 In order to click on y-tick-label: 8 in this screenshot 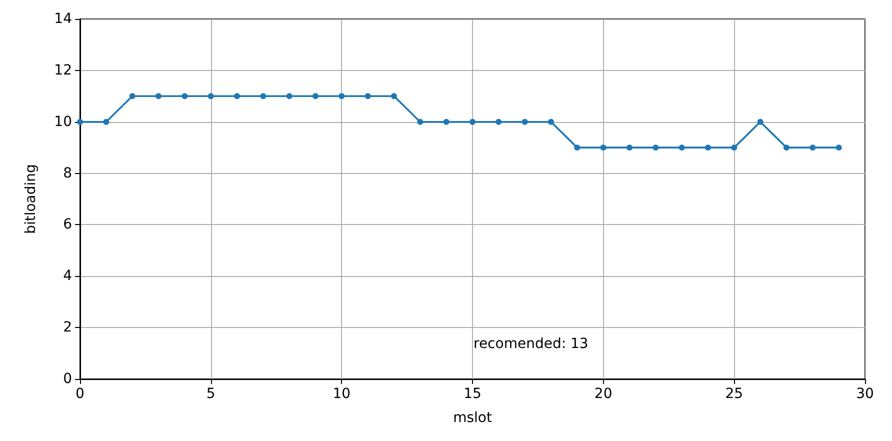, I will do `click(67, 173)`.